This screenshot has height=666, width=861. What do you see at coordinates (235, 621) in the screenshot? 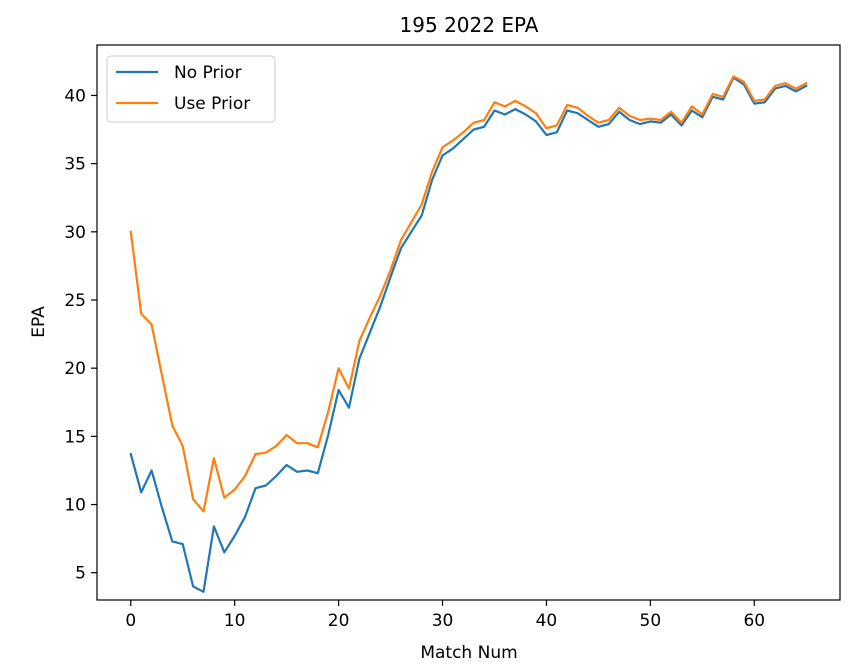
I see `x-tick-label: 10` at bounding box center [235, 621].